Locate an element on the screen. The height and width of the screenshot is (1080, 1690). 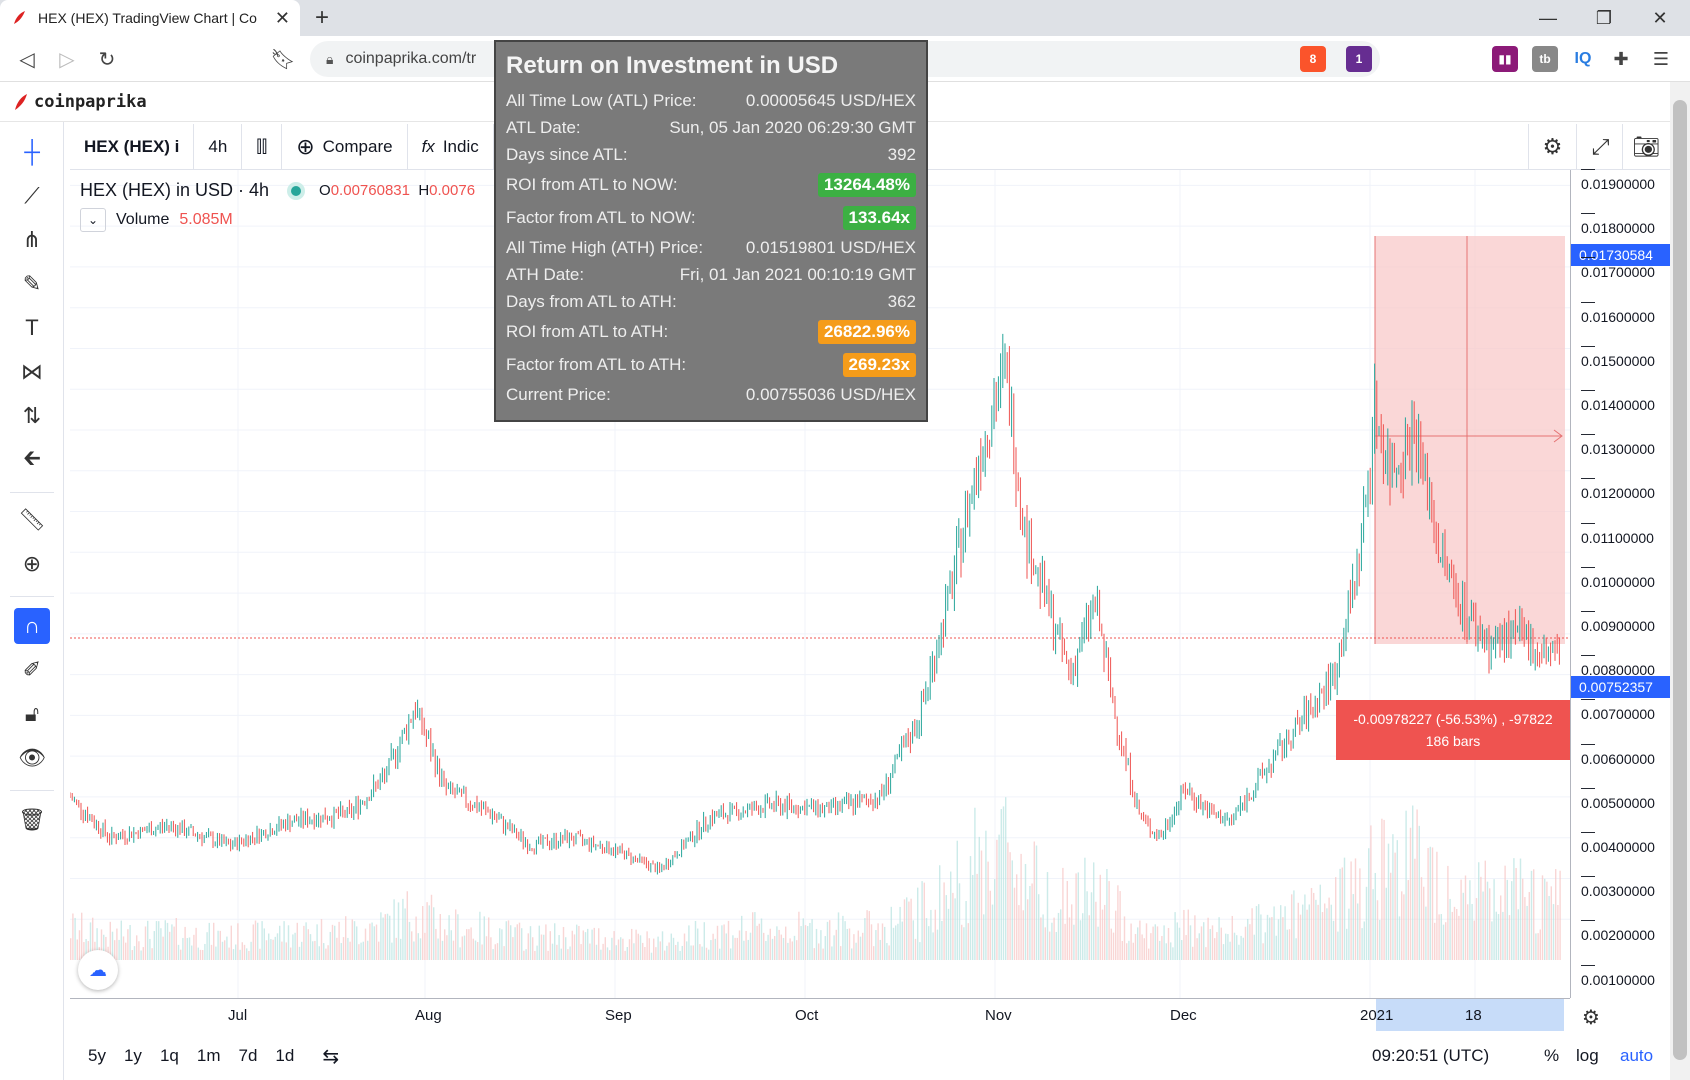
pitchfork-icon: ⋔ is located at coordinates (32, 239).